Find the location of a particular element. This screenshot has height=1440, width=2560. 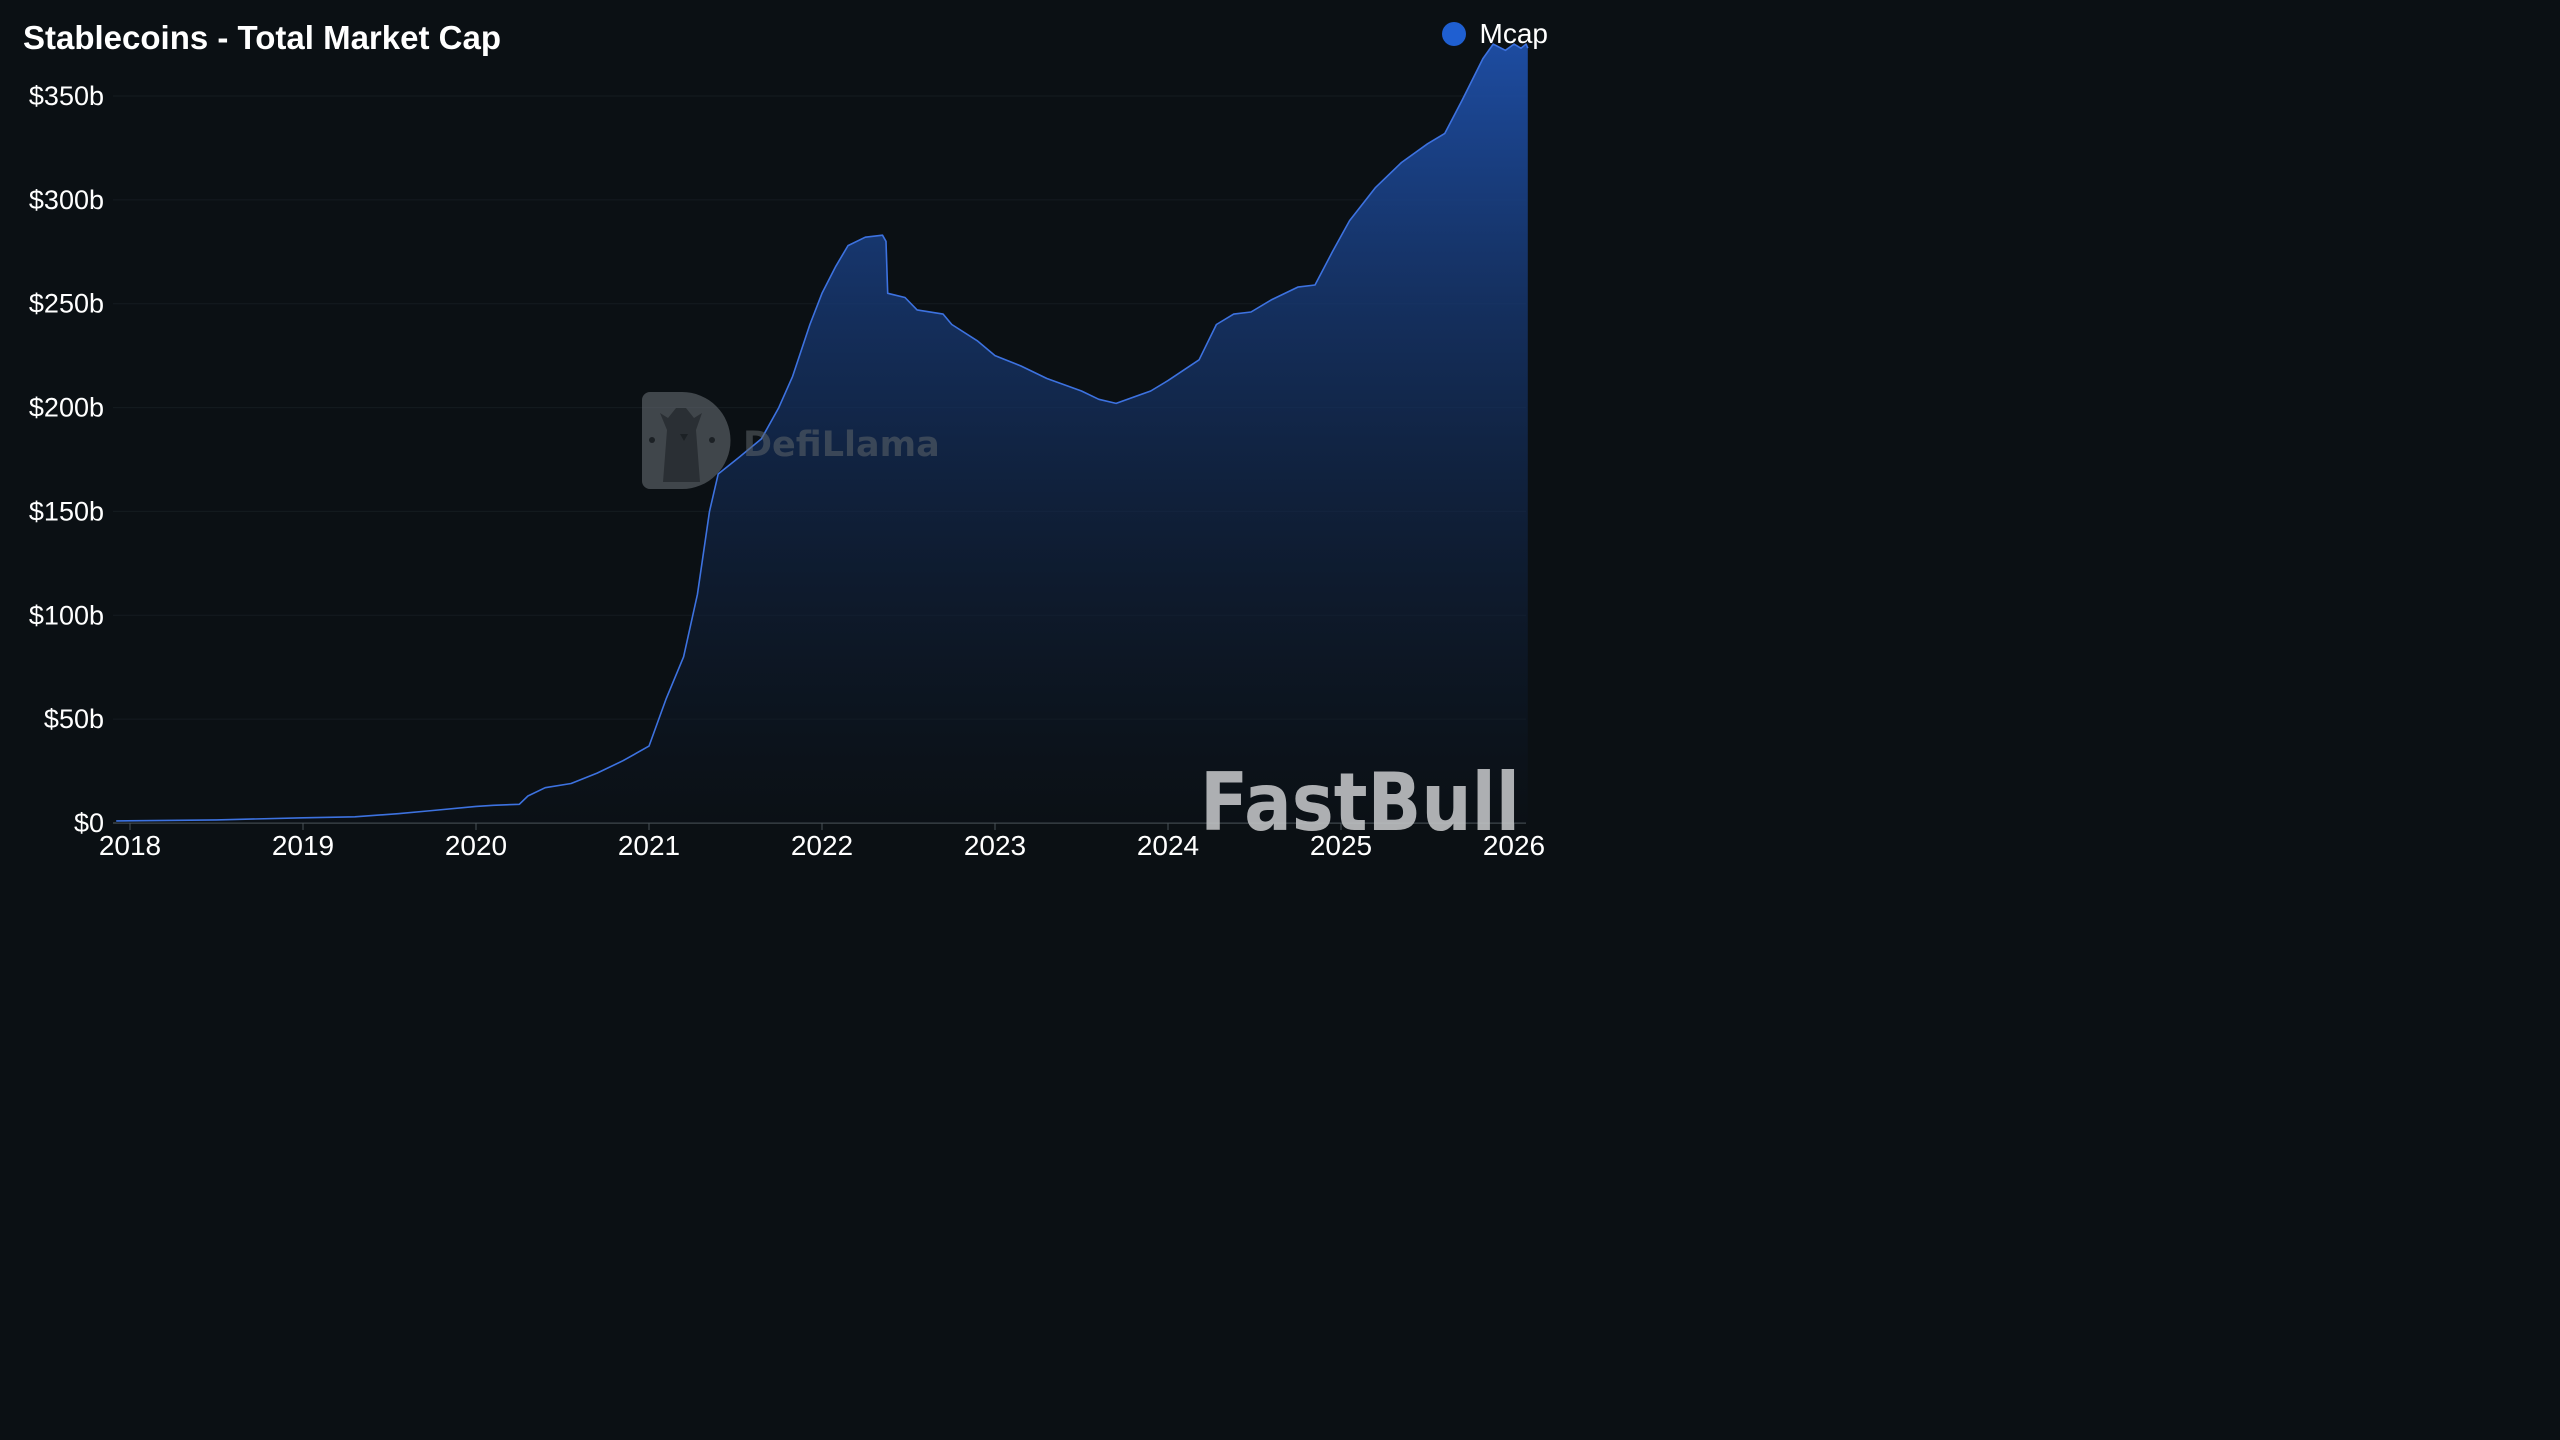

y-tick-label: $50b is located at coordinates (74, 719).